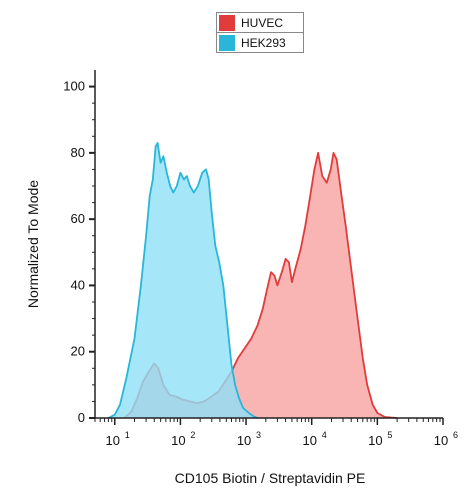 This screenshot has width=475, height=501. I want to click on x-tick-label-5: 10, so click(375, 440).